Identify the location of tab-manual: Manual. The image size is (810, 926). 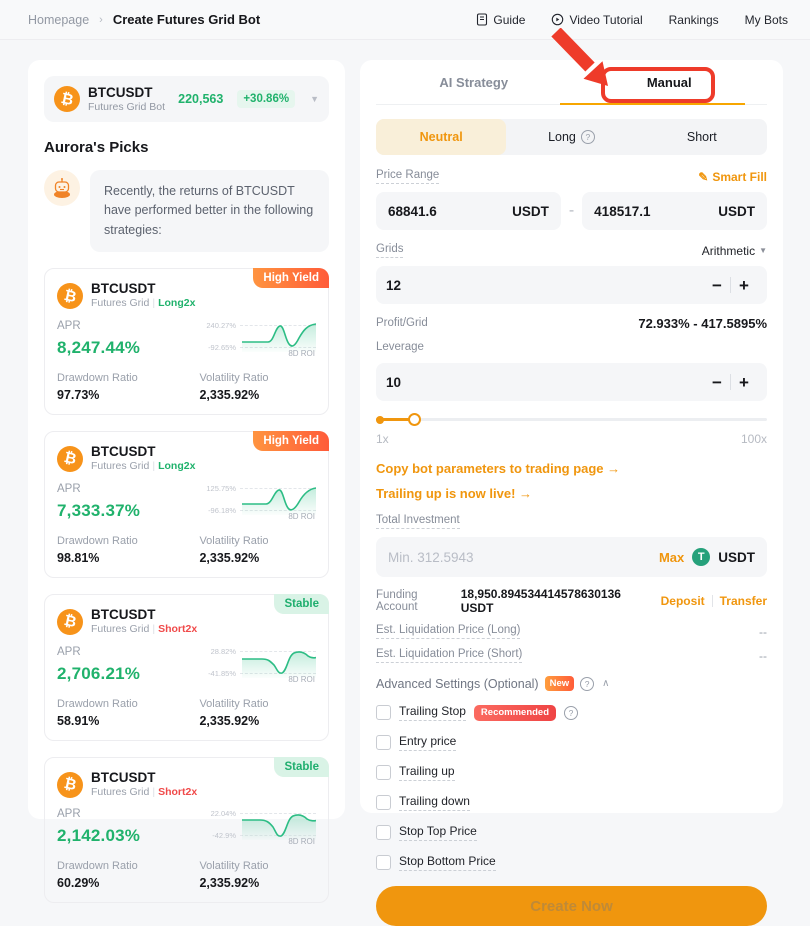
(669, 82).